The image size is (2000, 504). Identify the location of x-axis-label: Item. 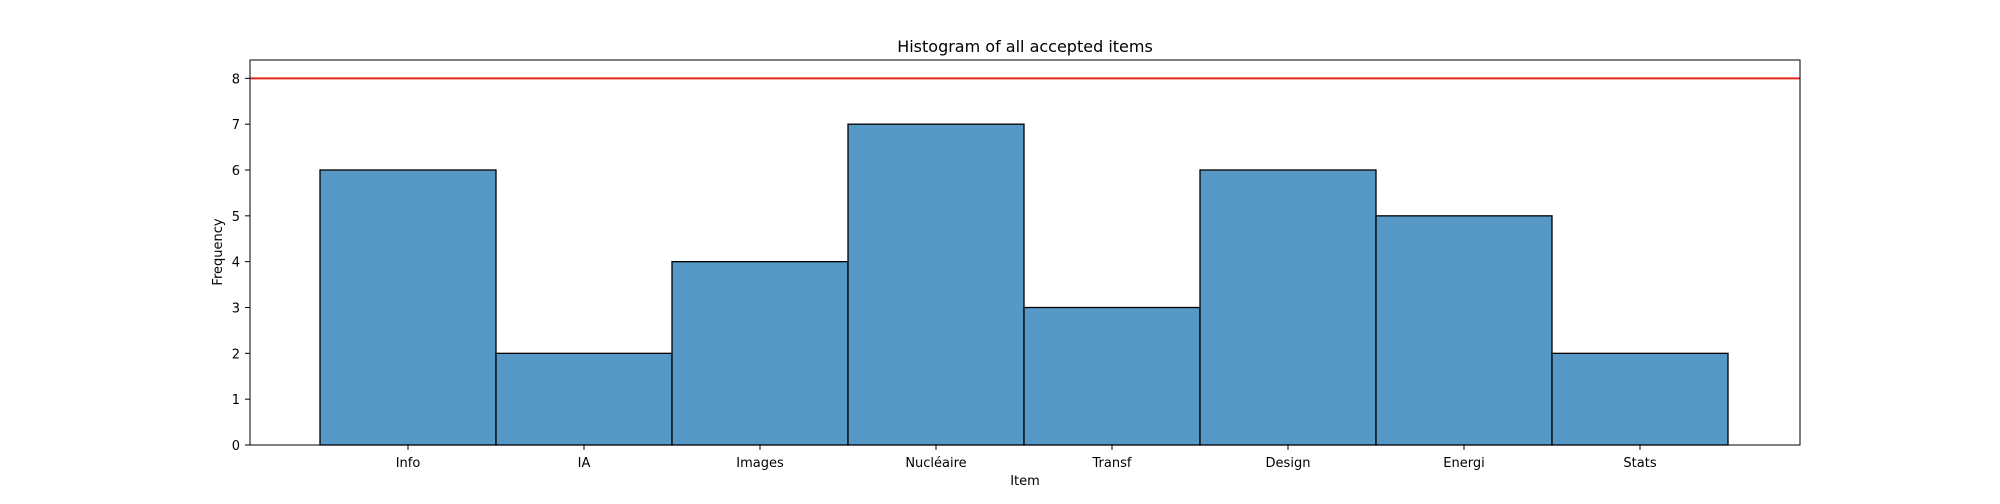
(1025, 481).